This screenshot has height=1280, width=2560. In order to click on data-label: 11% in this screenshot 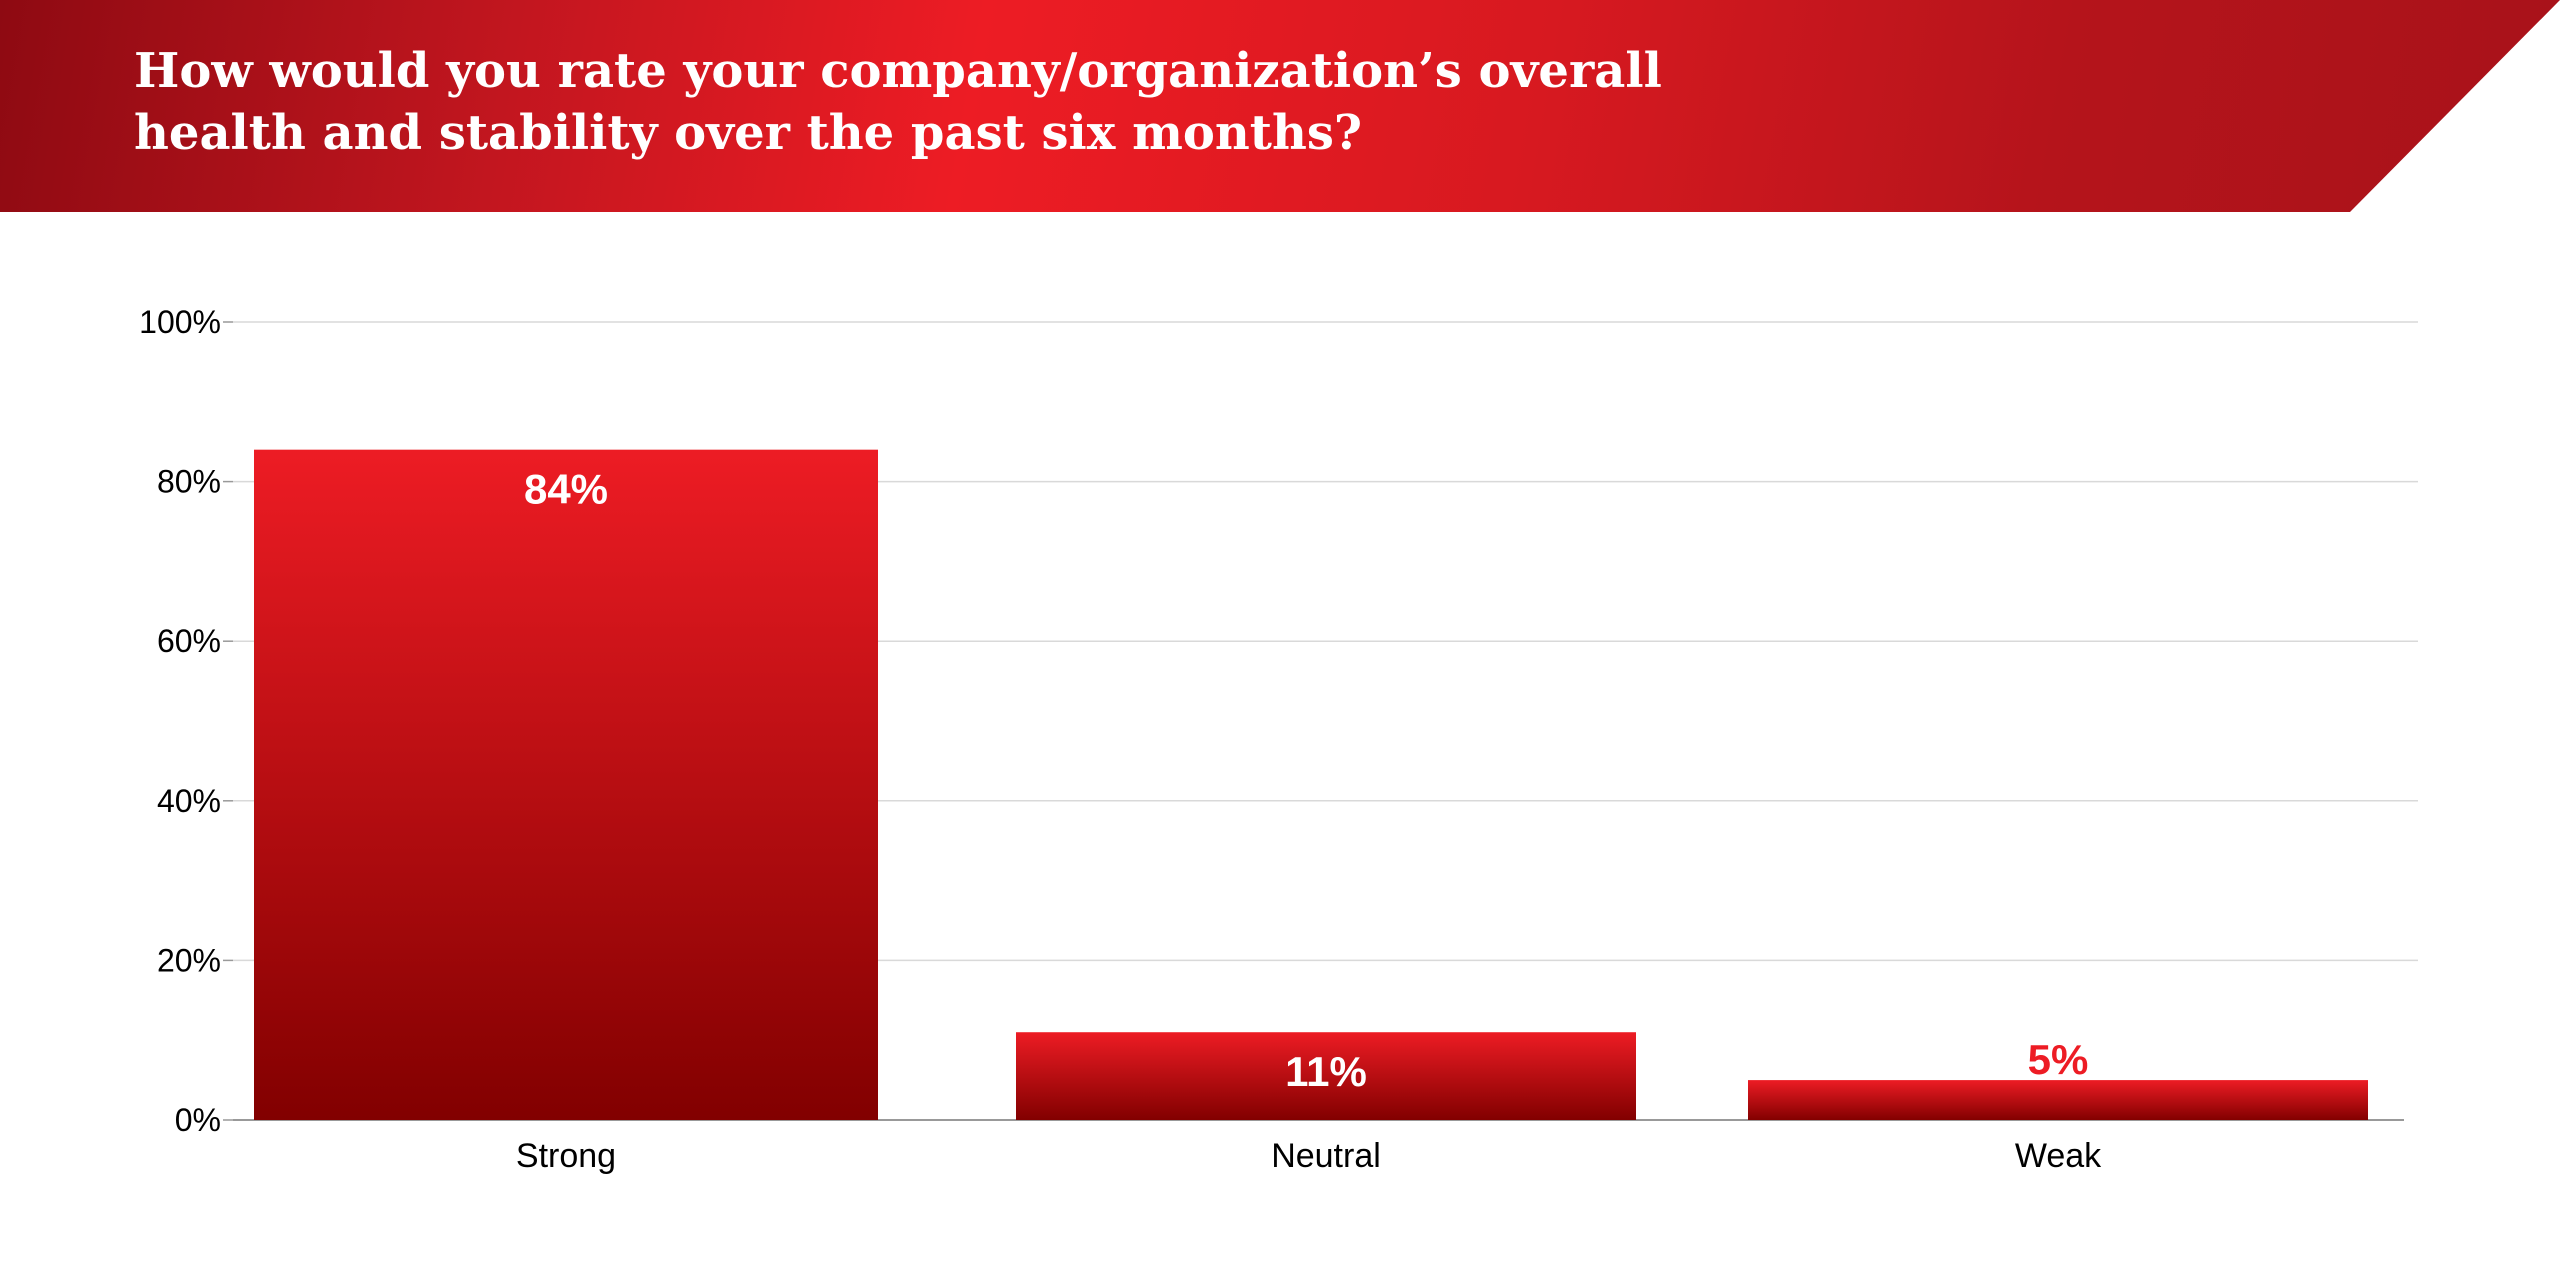, I will do `click(1326, 1071)`.